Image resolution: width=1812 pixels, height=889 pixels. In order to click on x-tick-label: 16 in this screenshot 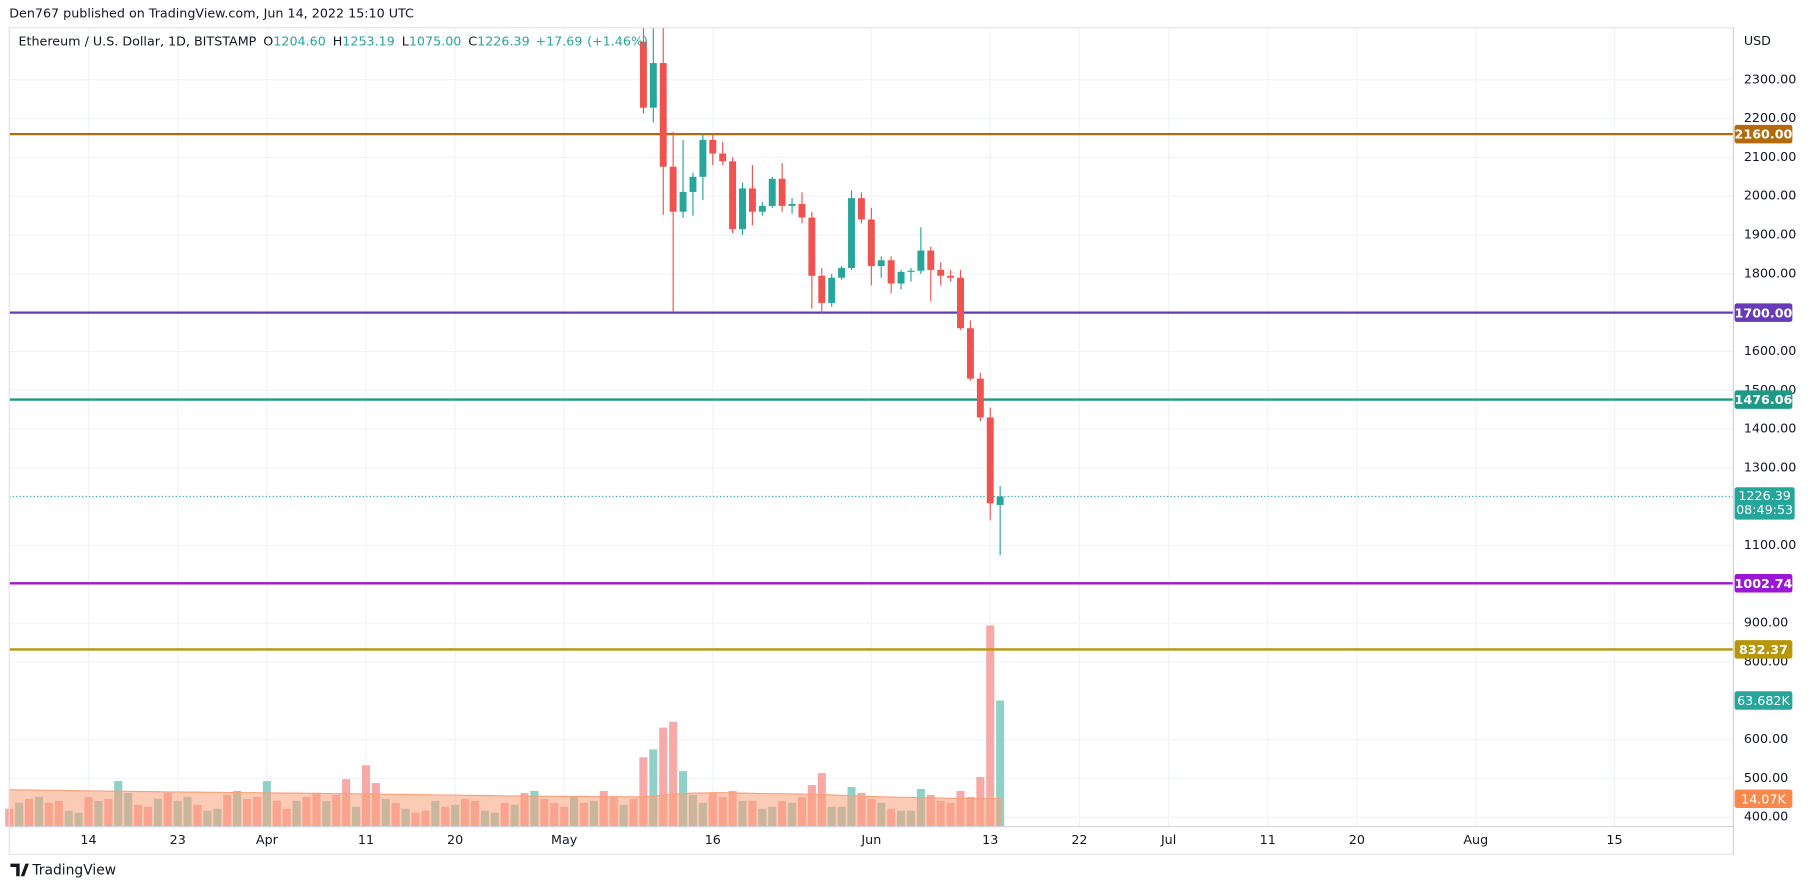, I will do `click(713, 839)`.